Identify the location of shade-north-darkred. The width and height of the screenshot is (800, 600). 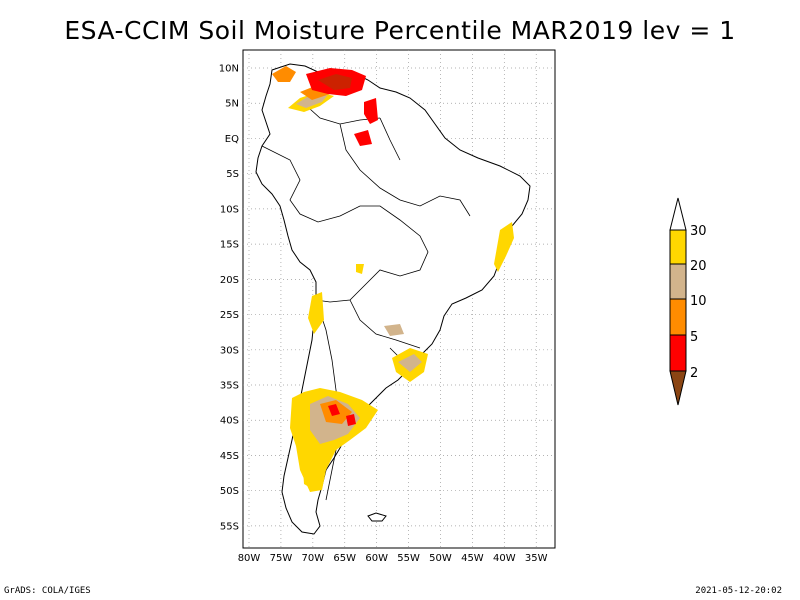
(335, 82).